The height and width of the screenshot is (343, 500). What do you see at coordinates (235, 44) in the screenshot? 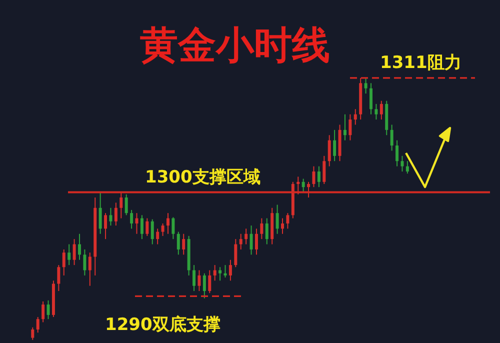
I see `text: 黄金小时线` at bounding box center [235, 44].